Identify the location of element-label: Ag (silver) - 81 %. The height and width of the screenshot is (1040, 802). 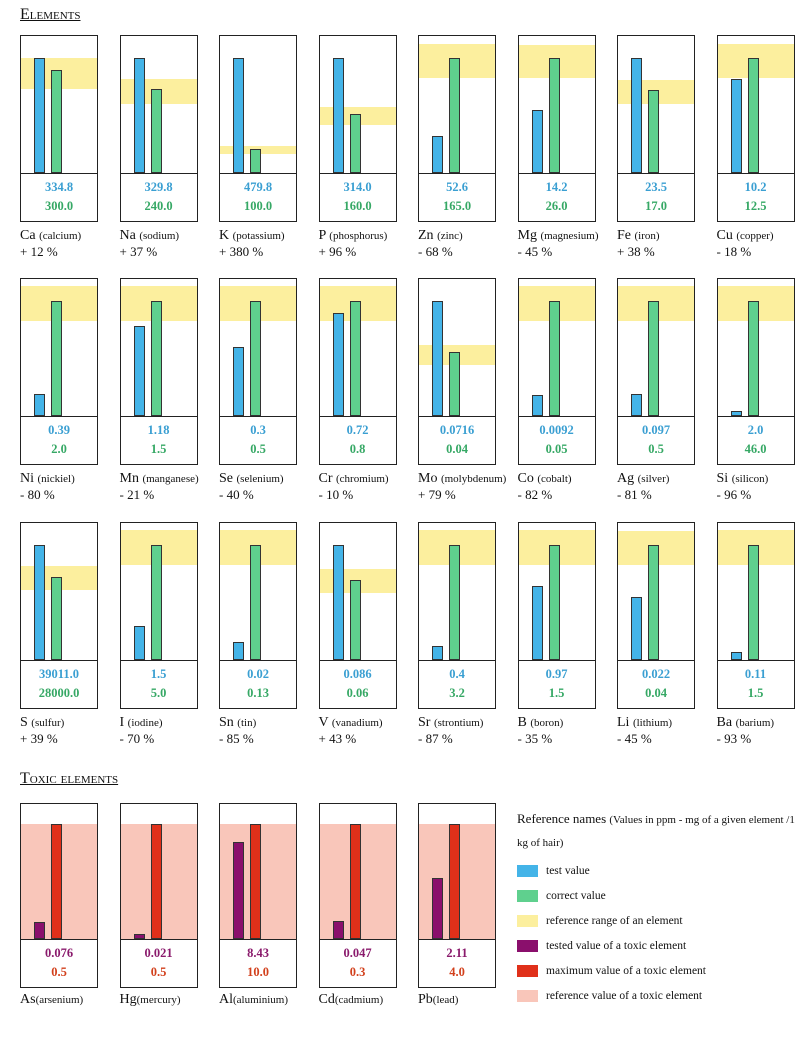
(664, 487).